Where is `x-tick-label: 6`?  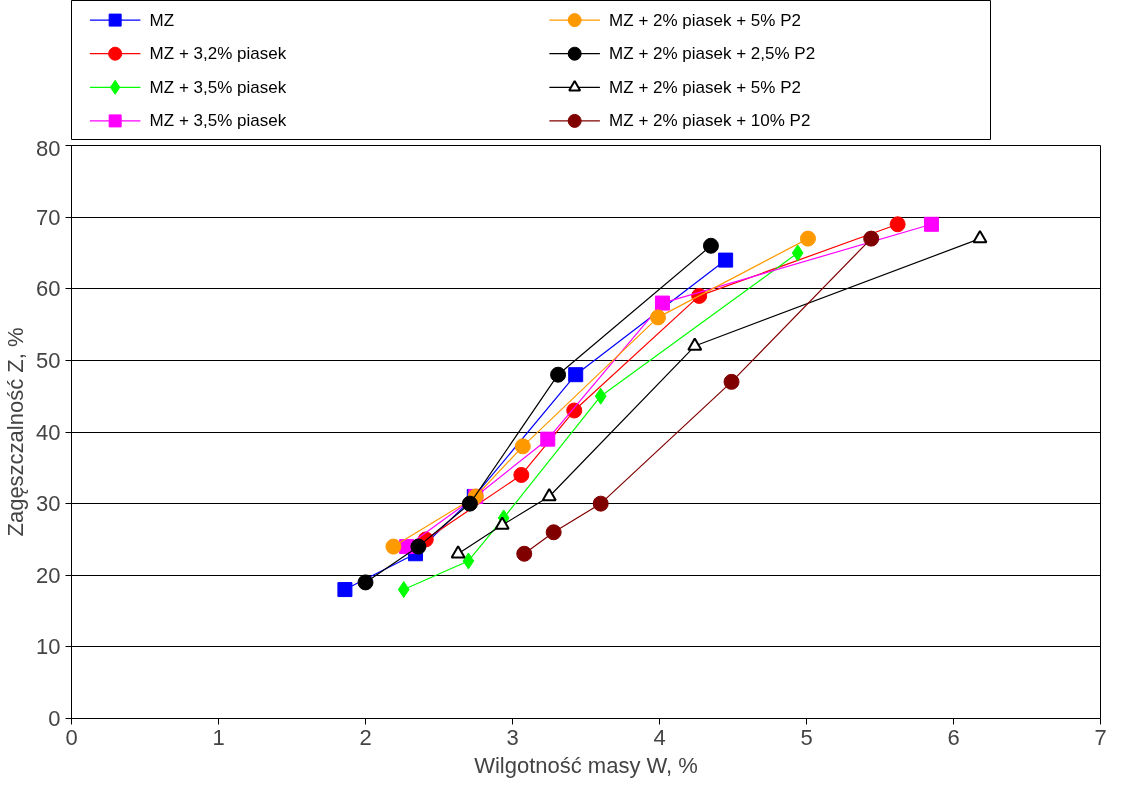 x-tick-label: 6 is located at coordinates (953, 737).